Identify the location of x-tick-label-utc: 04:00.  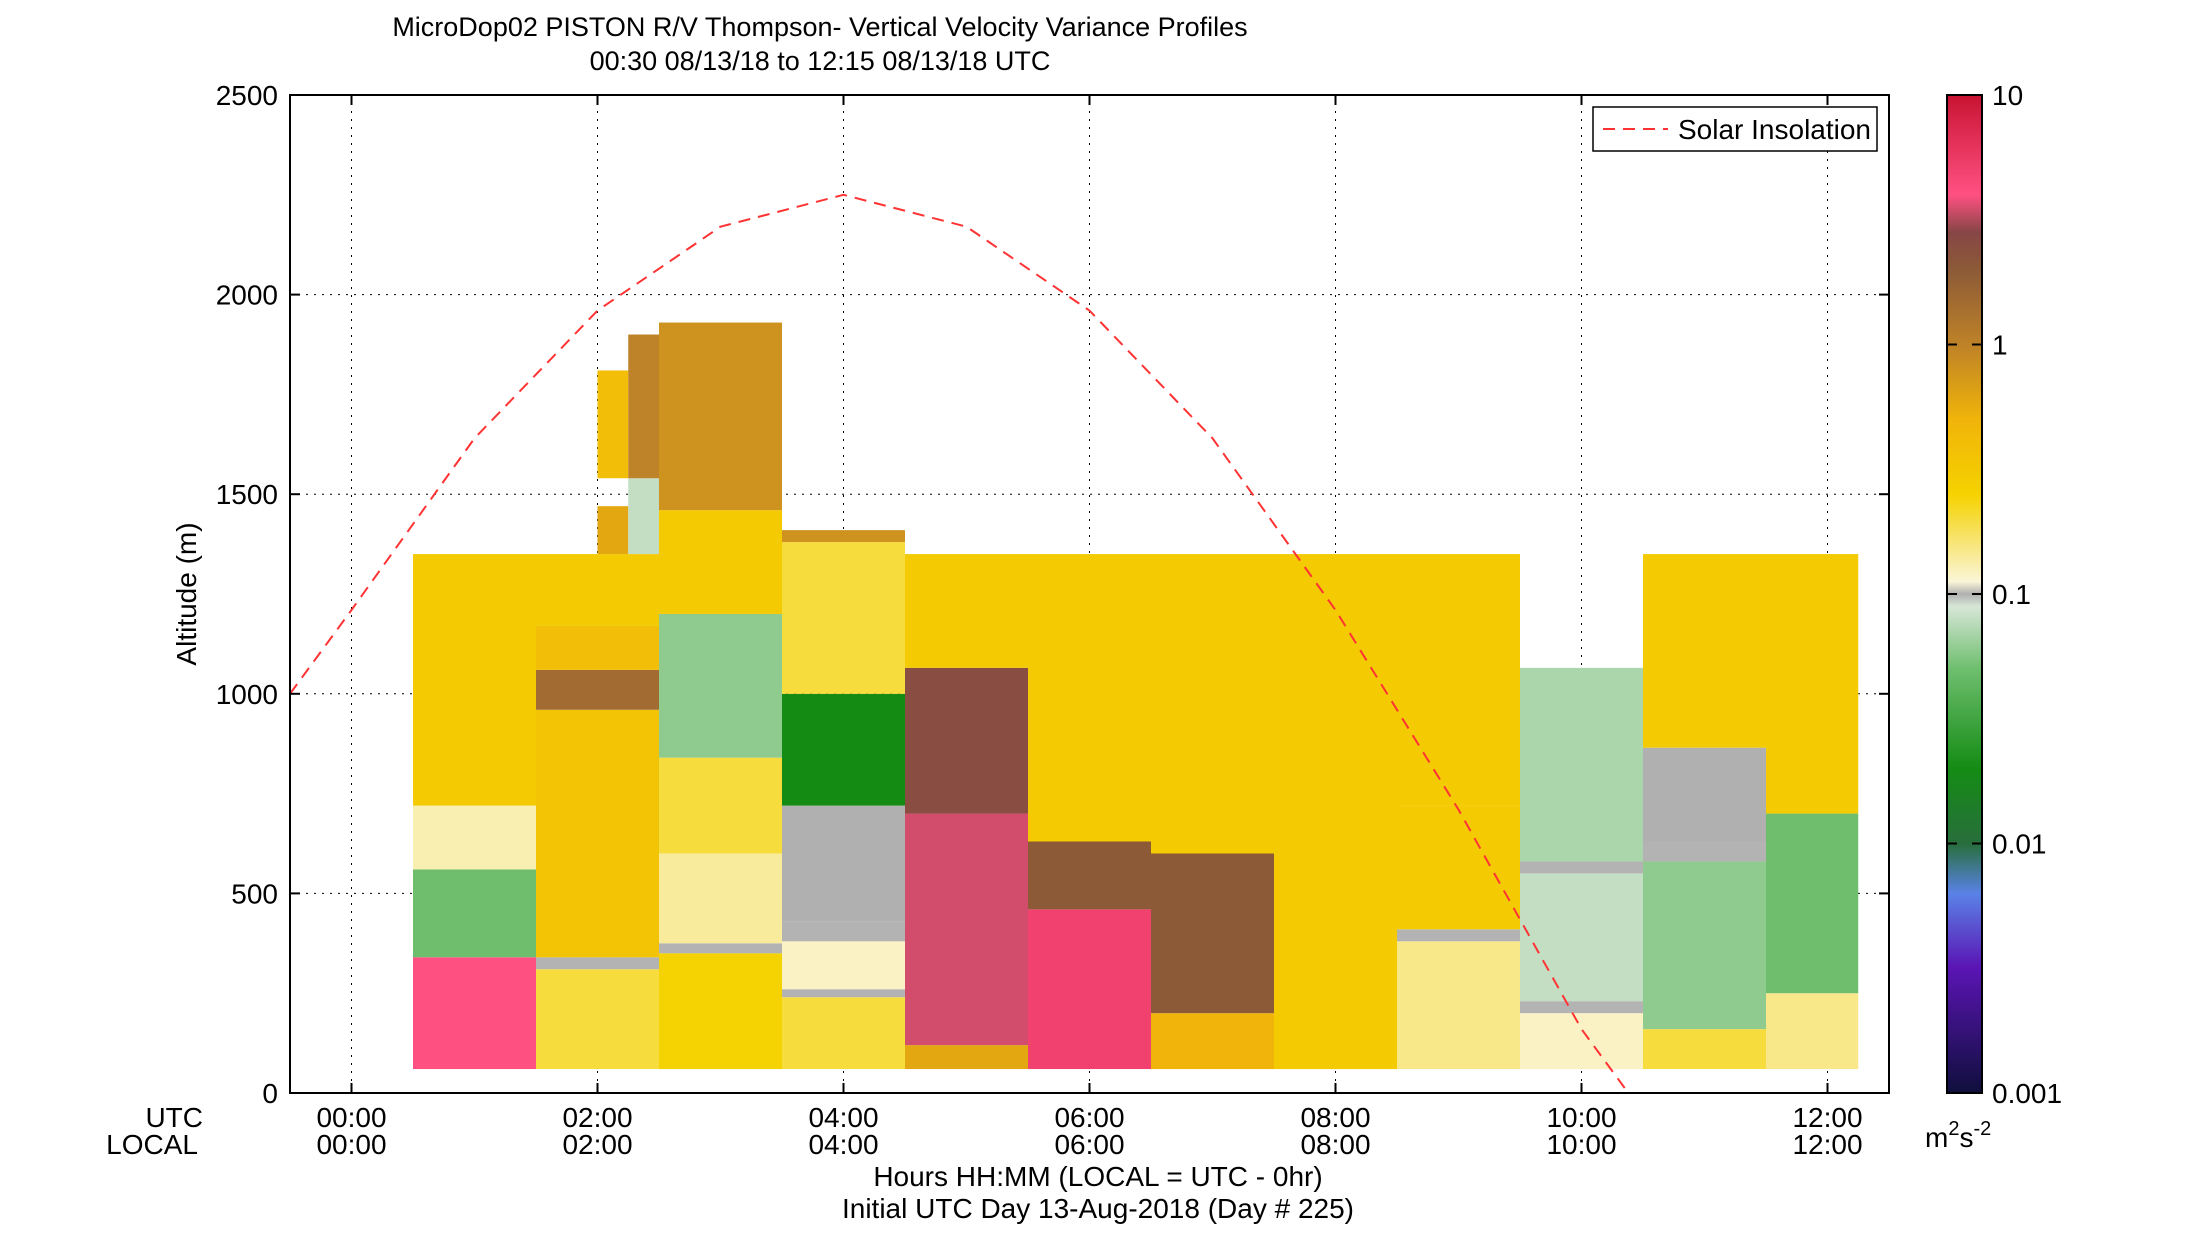
(843, 1117).